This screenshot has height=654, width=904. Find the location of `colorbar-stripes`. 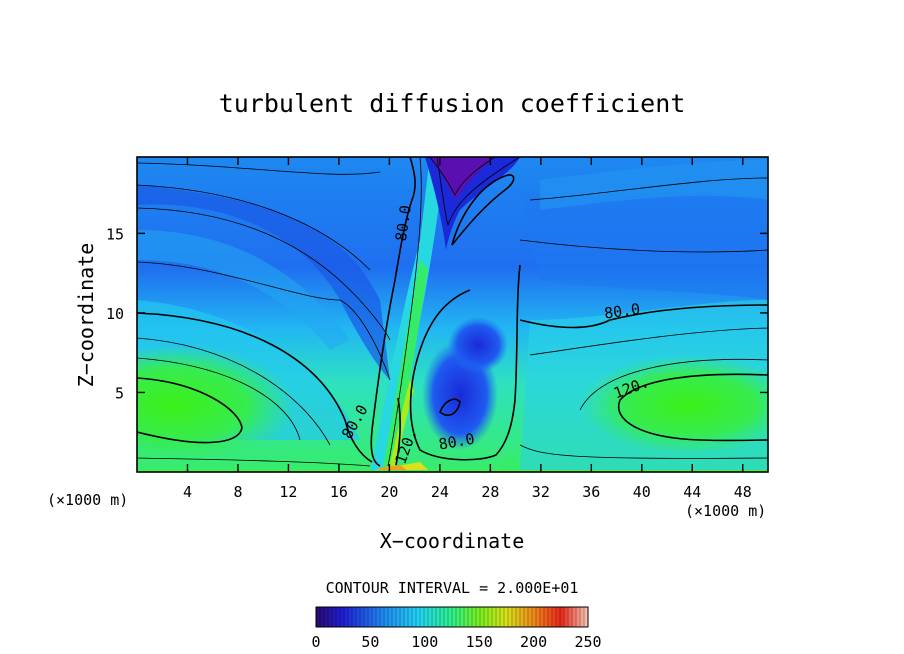

colorbar-stripes is located at coordinates (452, 617).